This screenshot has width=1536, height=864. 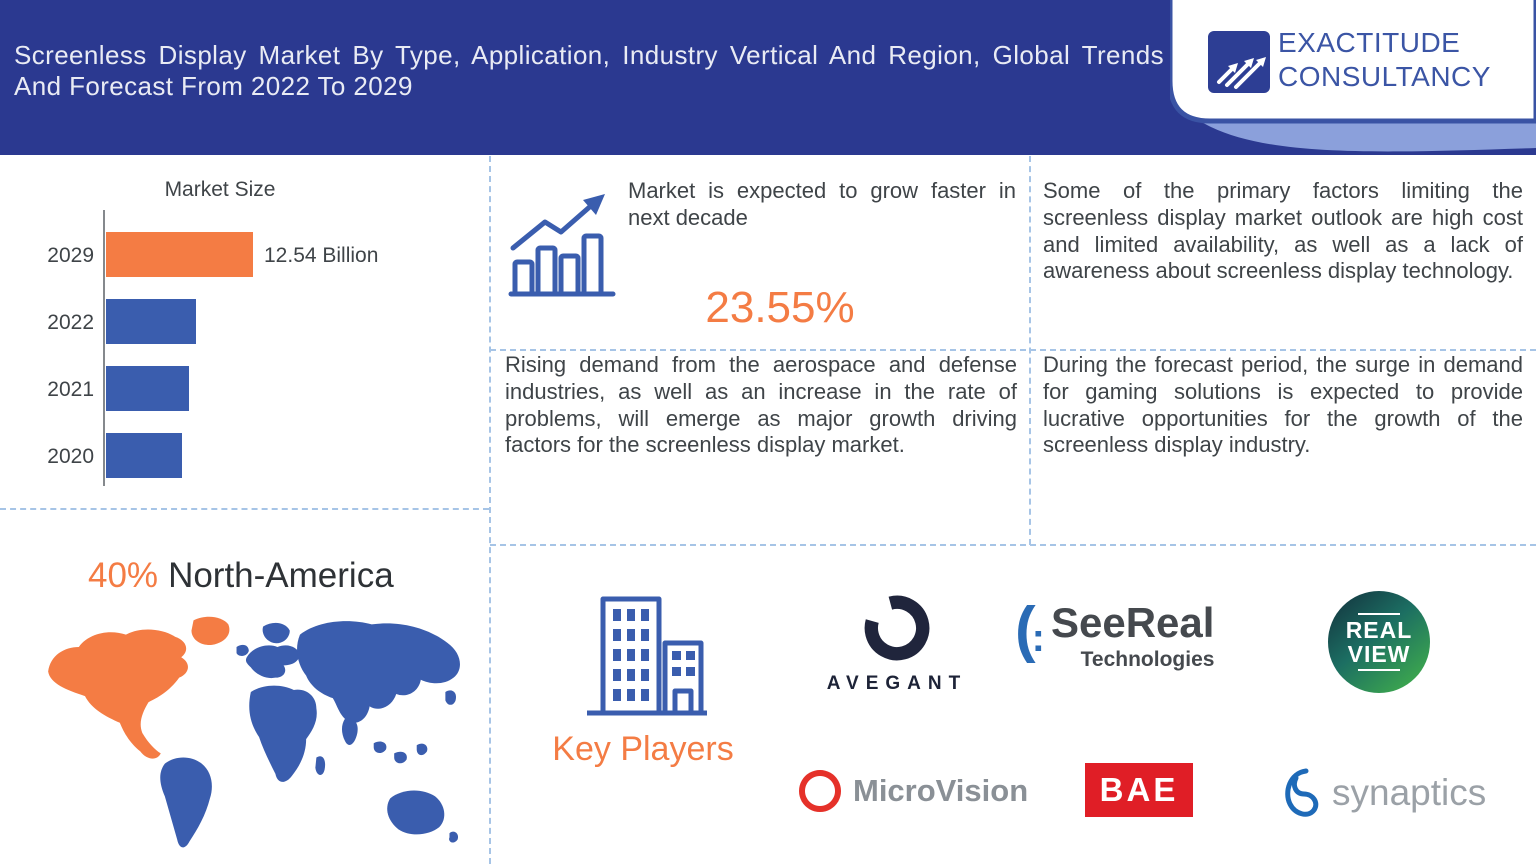 What do you see at coordinates (151, 321) in the screenshot?
I see `chart-bar-2022` at bounding box center [151, 321].